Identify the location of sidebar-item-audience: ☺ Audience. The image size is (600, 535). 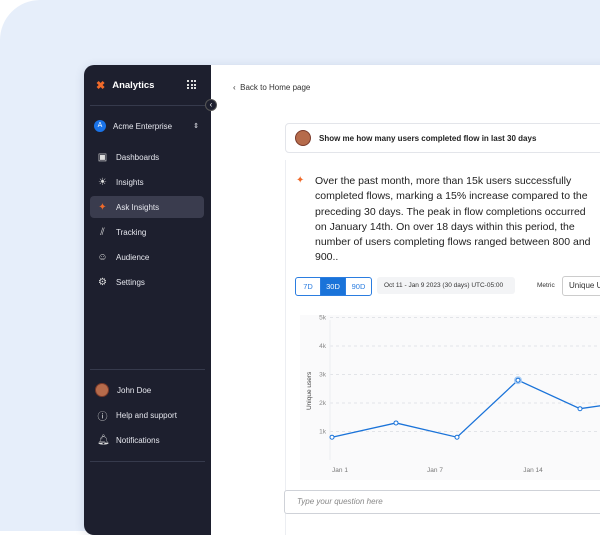
(123, 257).